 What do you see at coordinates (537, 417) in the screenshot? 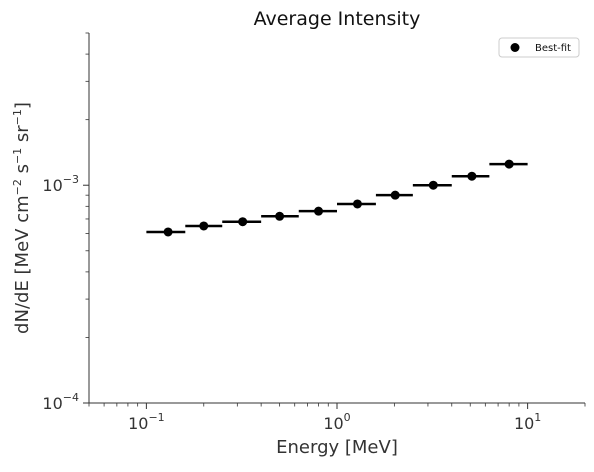
I see `x-tick-label-exp: 1` at bounding box center [537, 417].